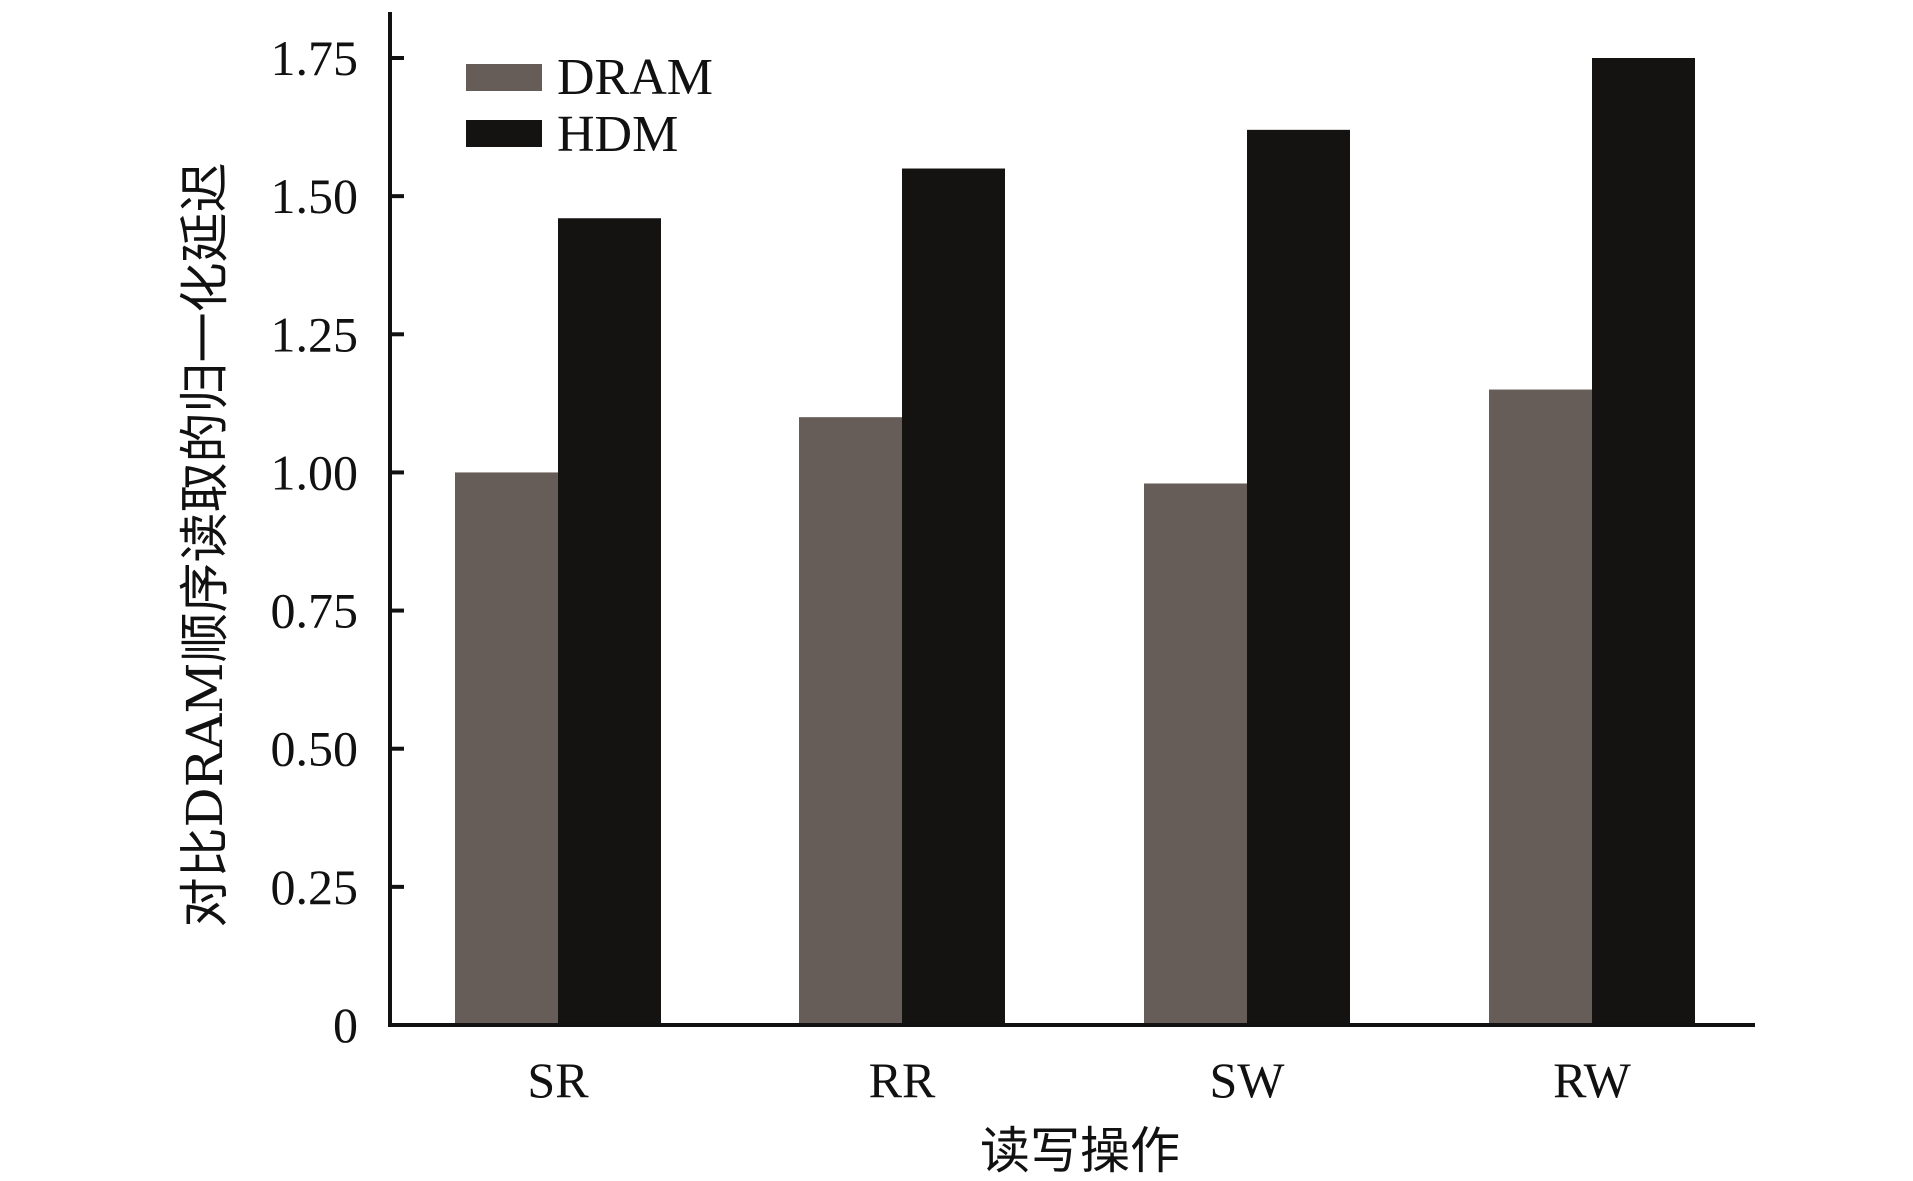  I want to click on bar-hdm-rw, so click(1643, 541).